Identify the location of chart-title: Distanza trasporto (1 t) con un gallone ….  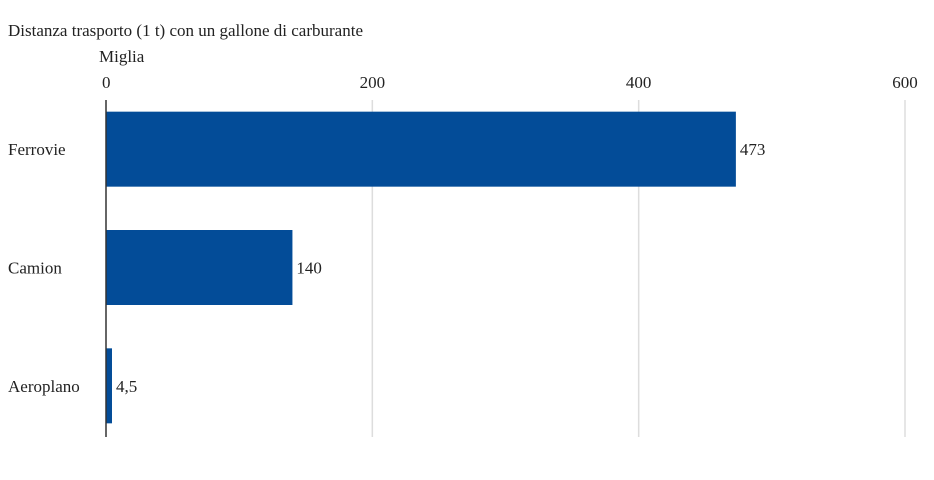
(185, 30).